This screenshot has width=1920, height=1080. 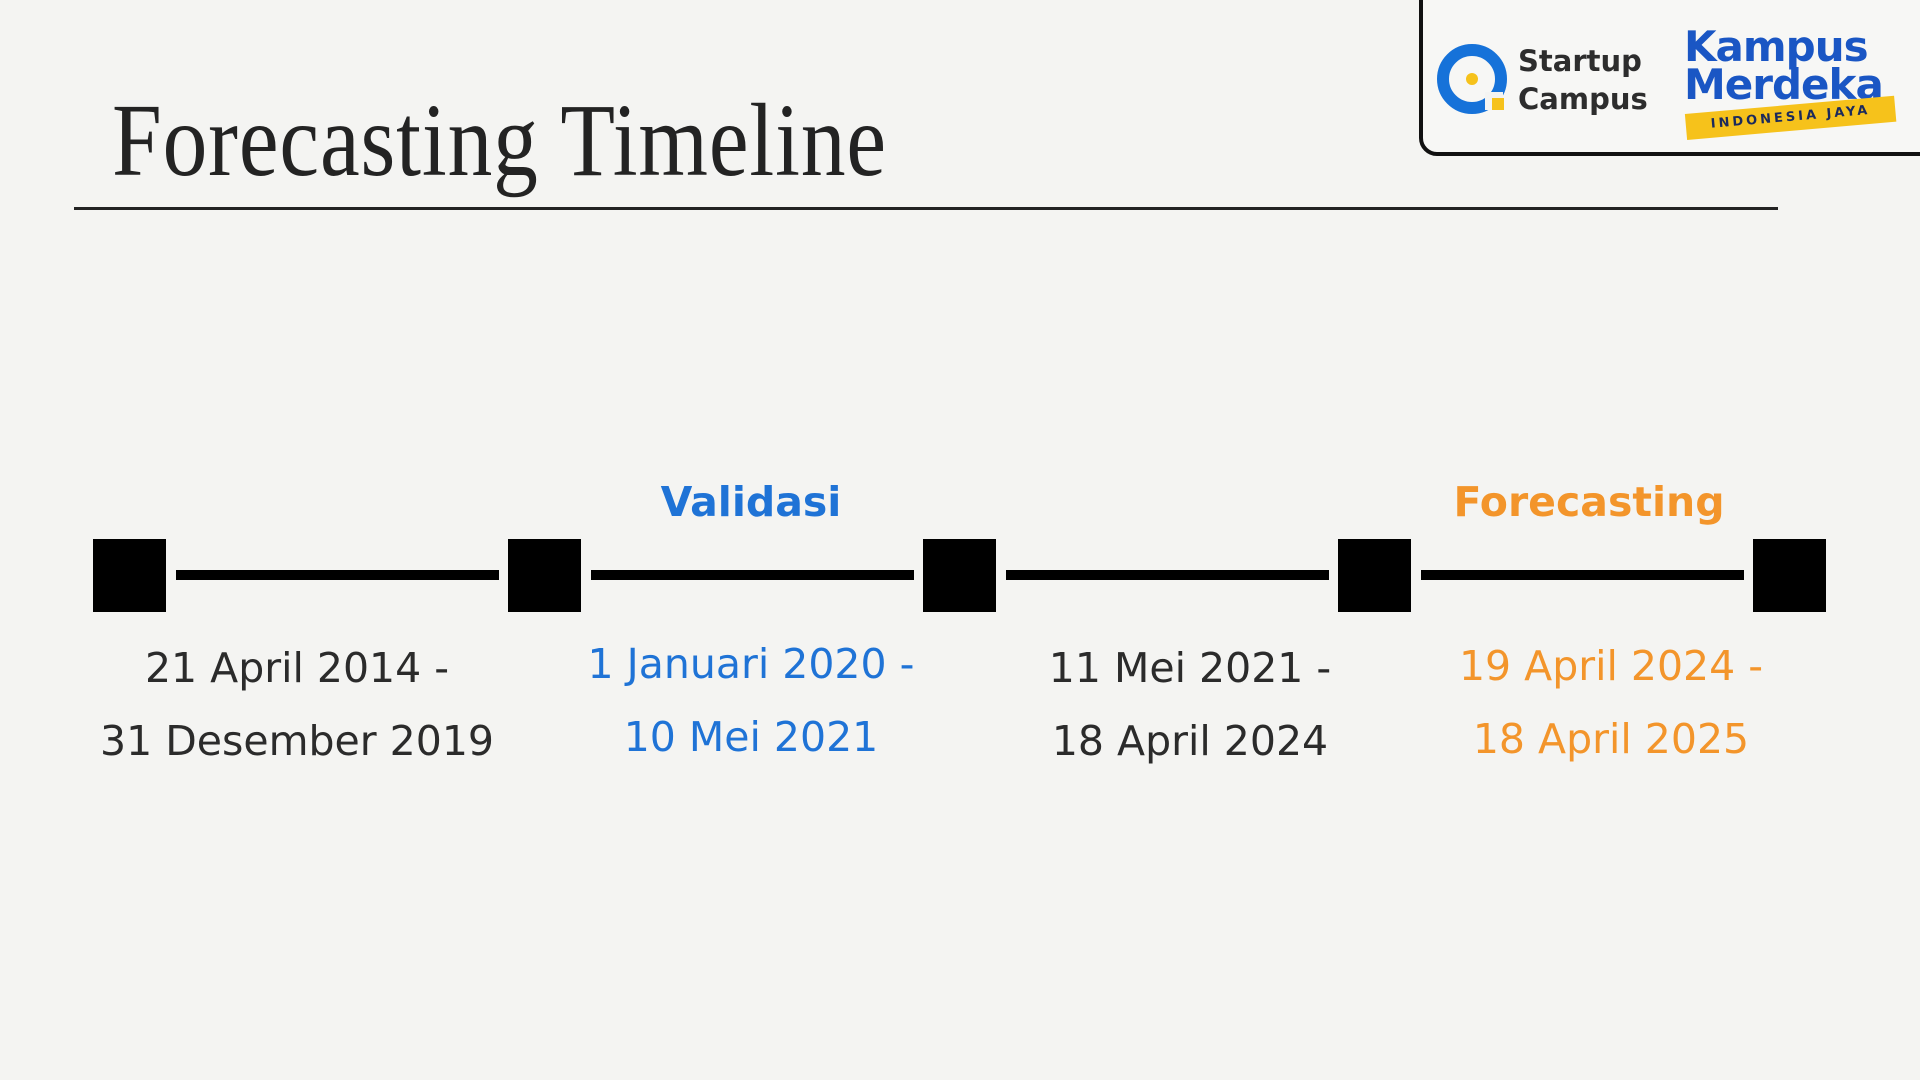 I want to click on period-end: 18 April 2024, so click(x=1190, y=741).